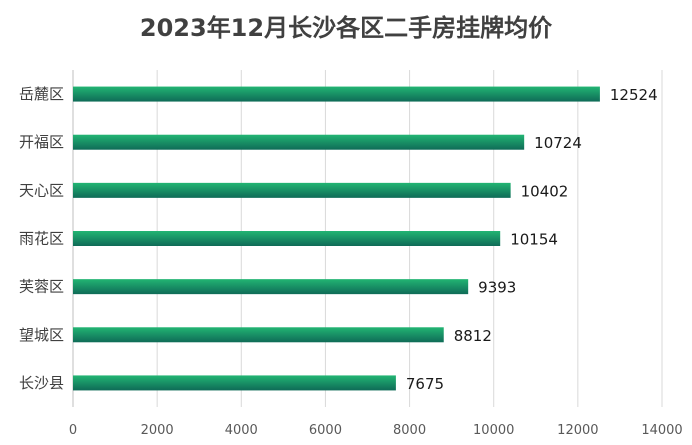 Image resolution: width=692 pixels, height=445 pixels. I want to click on x-tick-label: 4000, so click(241, 430).